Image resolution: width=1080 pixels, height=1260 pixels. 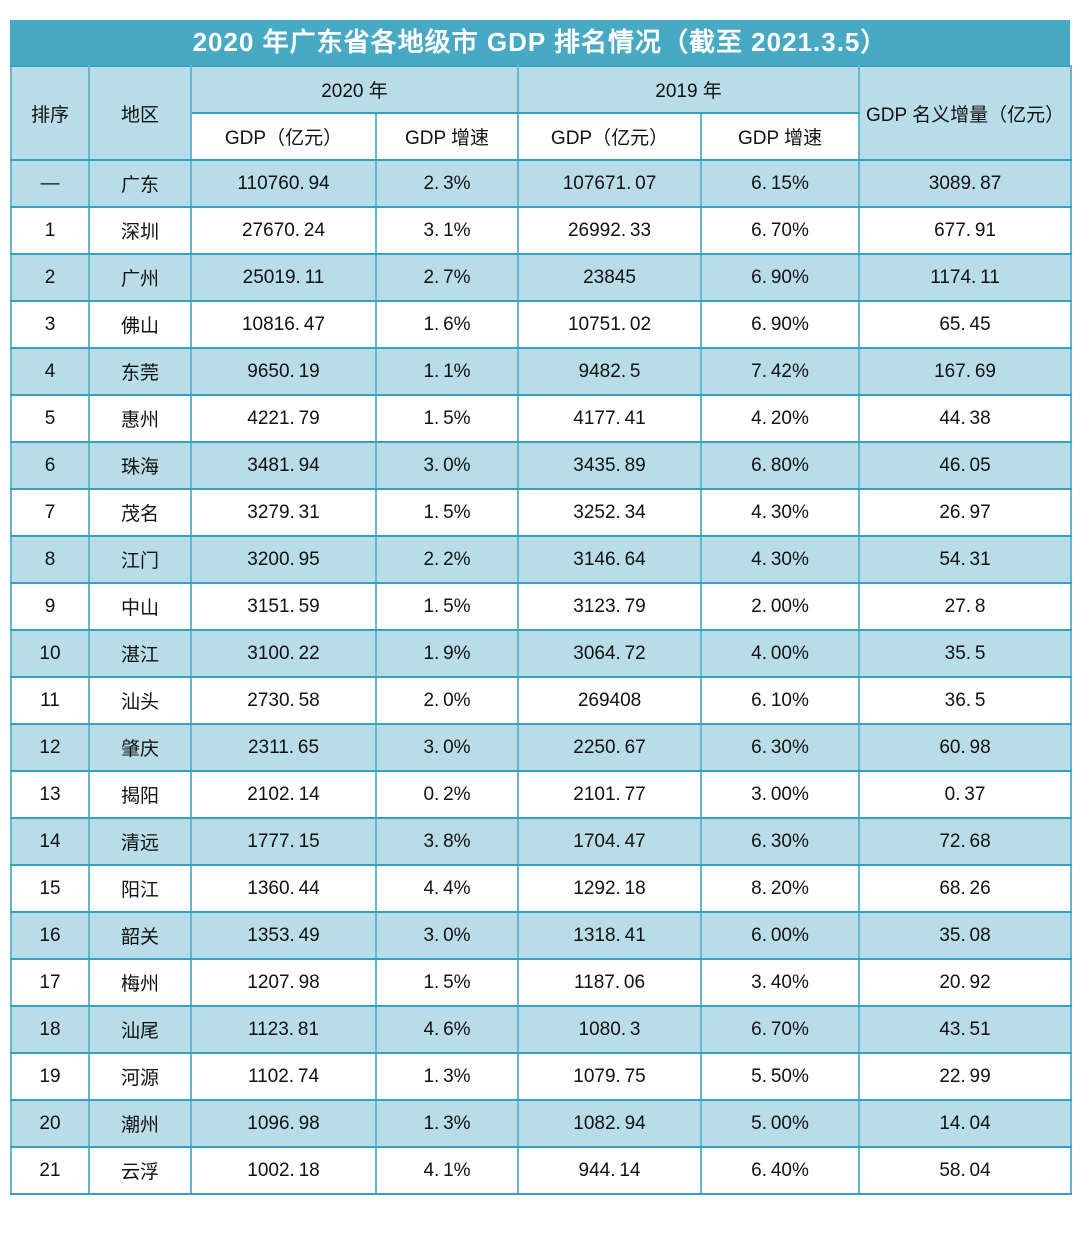 I want to click on cell-rank: 9, so click(x=50, y=606).